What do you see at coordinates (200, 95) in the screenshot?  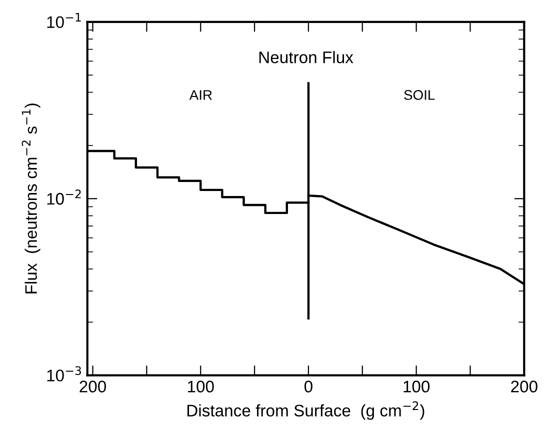 I see `annotation: AIR` at bounding box center [200, 95].